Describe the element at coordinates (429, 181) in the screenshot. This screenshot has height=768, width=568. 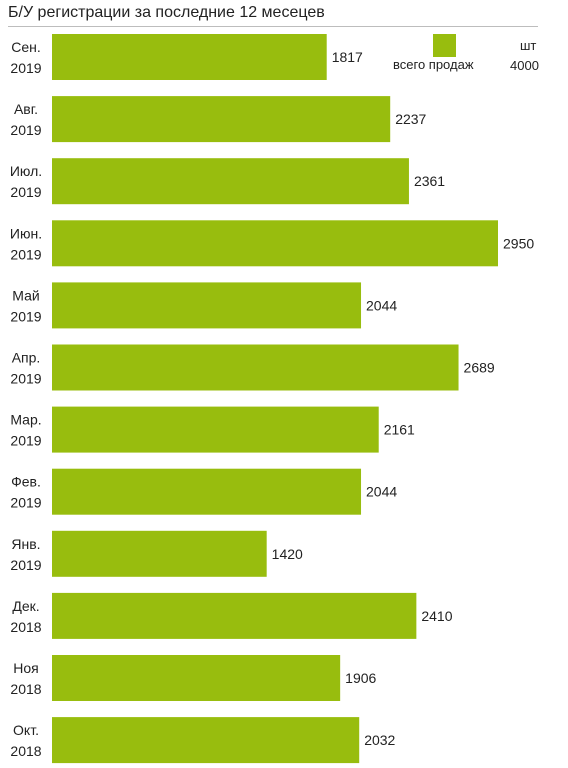
I see `data-label: 2361` at that location.